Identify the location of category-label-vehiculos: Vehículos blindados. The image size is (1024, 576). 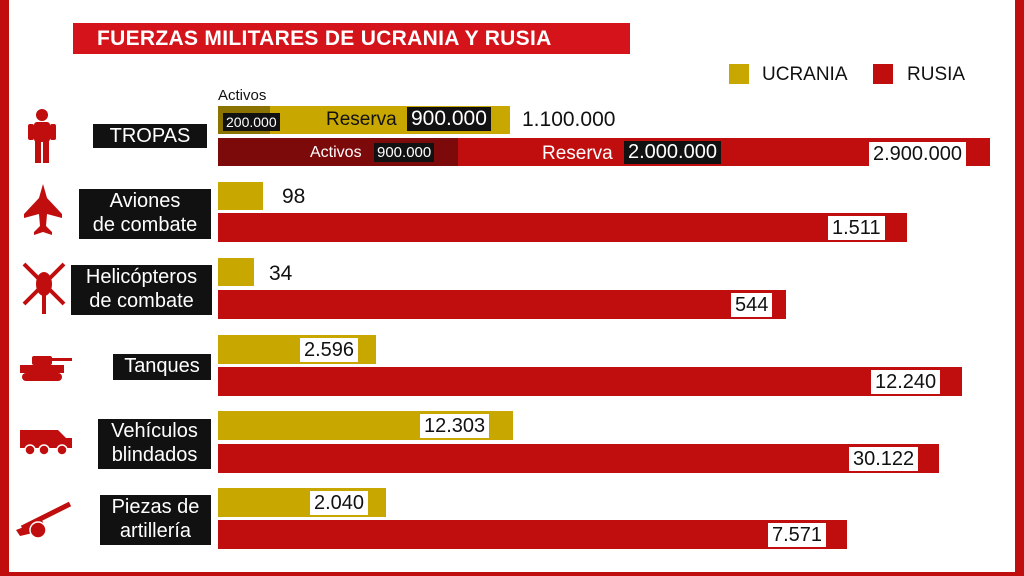
(154, 444).